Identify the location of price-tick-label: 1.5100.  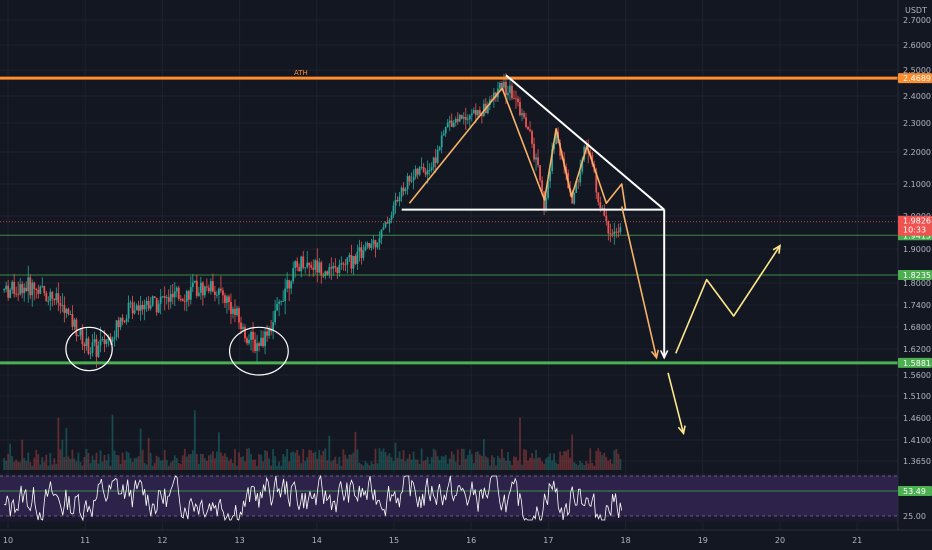
(917, 396).